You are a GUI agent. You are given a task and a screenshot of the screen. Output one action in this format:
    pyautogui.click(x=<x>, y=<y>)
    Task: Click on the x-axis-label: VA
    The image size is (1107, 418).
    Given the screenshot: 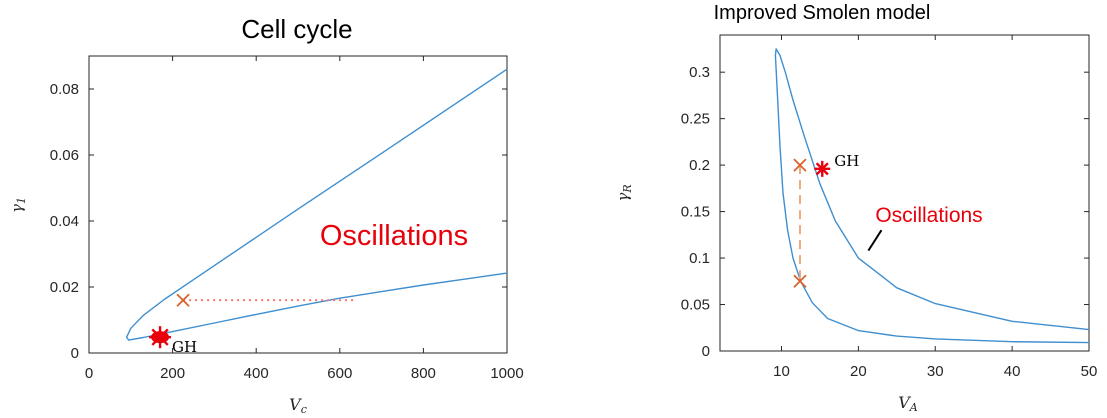 What is the action you would take?
    pyautogui.click(x=908, y=403)
    